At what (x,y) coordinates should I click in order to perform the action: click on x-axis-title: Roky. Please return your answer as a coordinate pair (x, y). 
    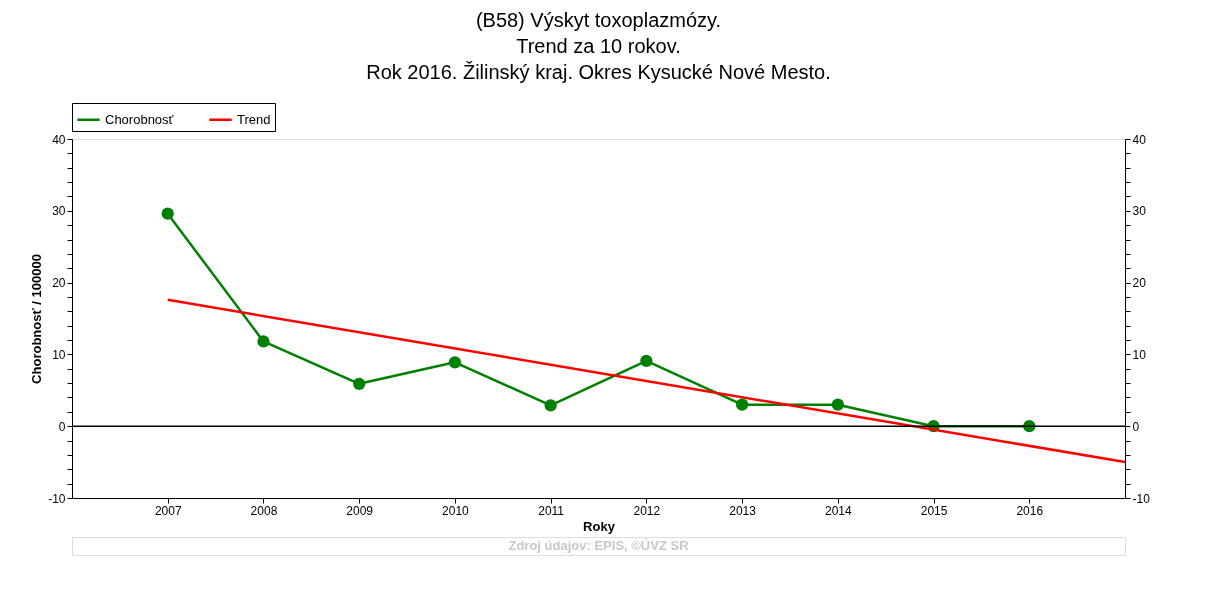
    Looking at the image, I should click on (599, 526).